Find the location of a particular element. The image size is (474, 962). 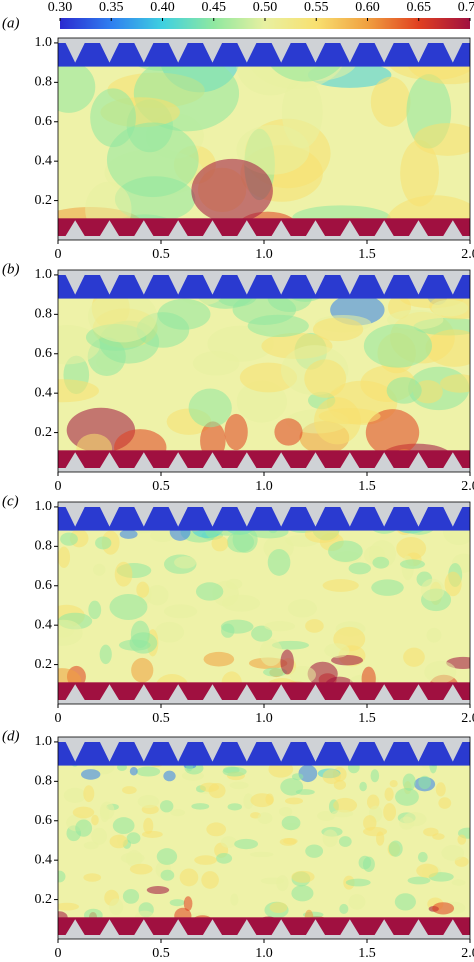

colorbar-tick-label: 0.60 is located at coordinates (367, 7).